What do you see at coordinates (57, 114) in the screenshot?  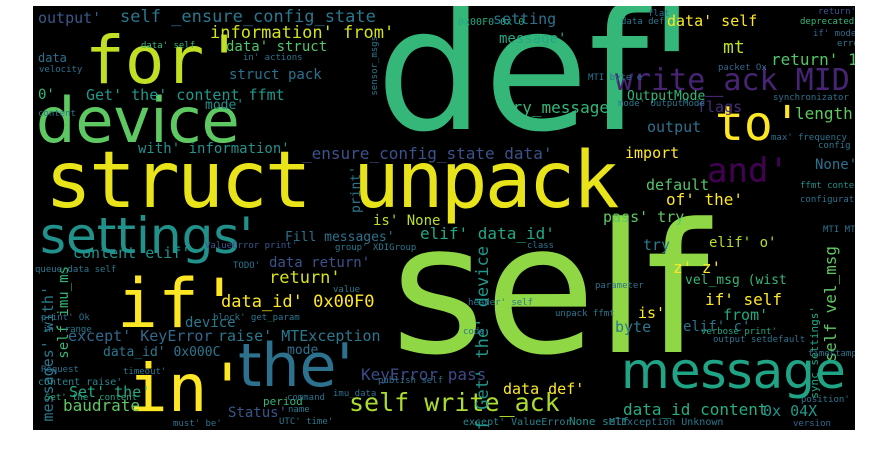 I see `word: content` at bounding box center [57, 114].